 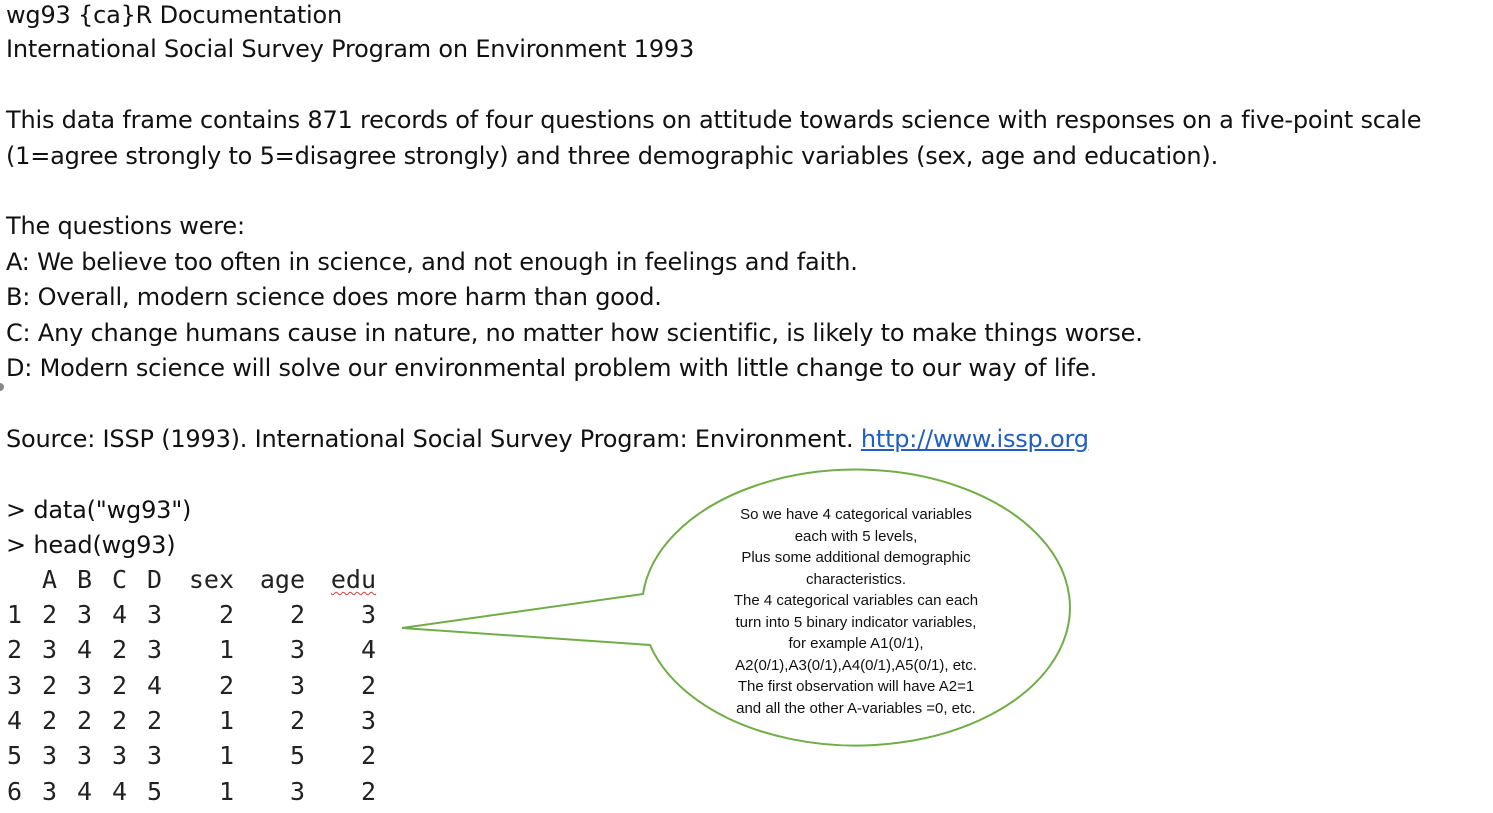 I want to click on cell-b: 2, so click(x=85, y=720).